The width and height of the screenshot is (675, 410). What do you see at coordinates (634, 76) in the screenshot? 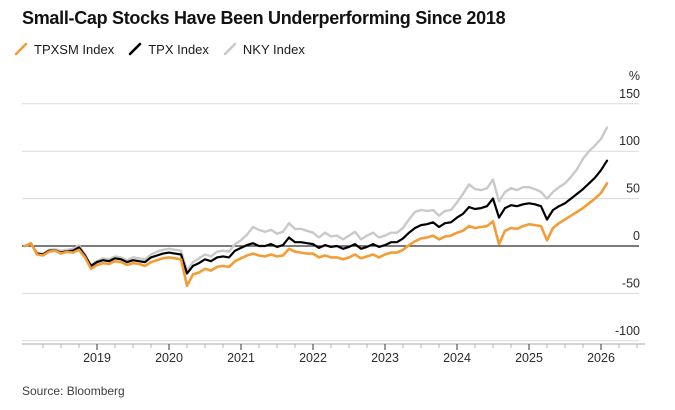
I see `y-axis-unit-label: %` at bounding box center [634, 76].